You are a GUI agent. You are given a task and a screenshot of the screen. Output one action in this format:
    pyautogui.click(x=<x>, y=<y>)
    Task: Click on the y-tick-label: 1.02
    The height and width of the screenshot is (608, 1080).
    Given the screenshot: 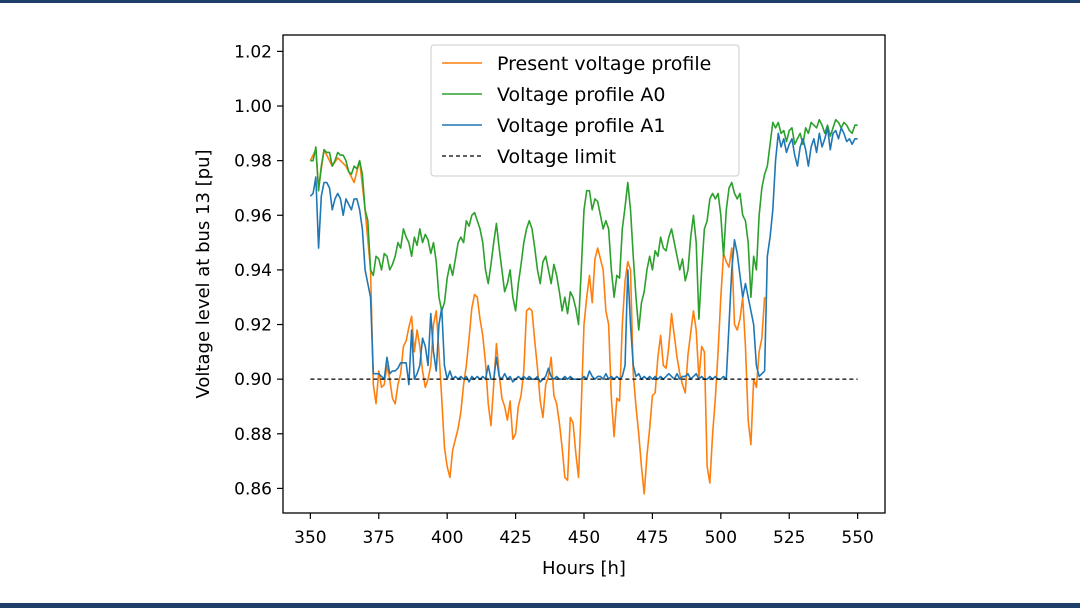 What is the action you would take?
    pyautogui.click(x=253, y=52)
    